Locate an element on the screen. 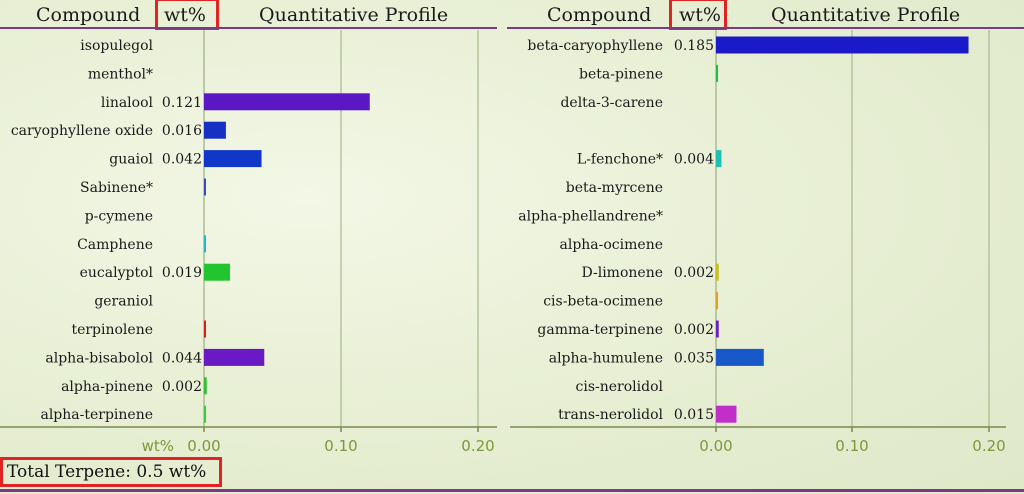 The height and width of the screenshot is (494, 1024). compound-label: alpha-ocimene is located at coordinates (612, 245).